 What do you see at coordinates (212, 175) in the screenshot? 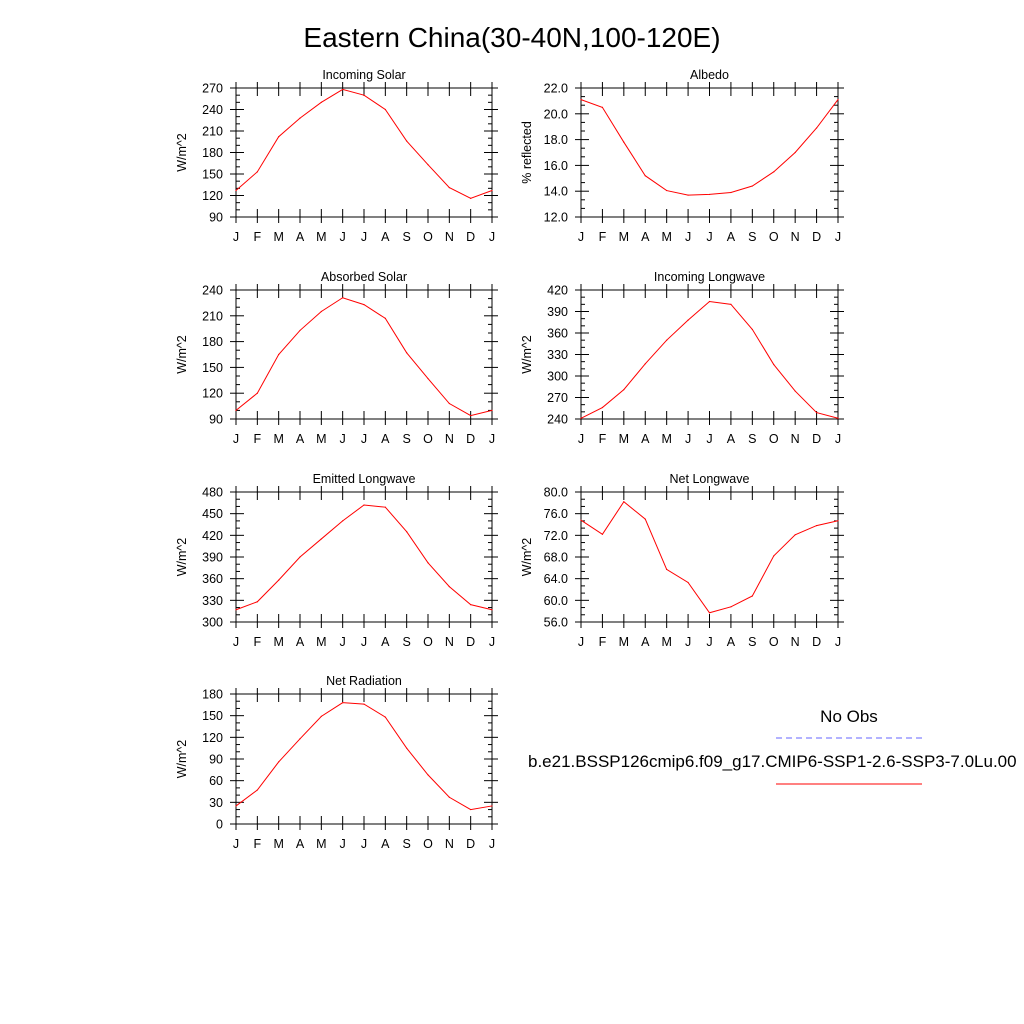
I see `y-tick-label: 150` at bounding box center [212, 175].